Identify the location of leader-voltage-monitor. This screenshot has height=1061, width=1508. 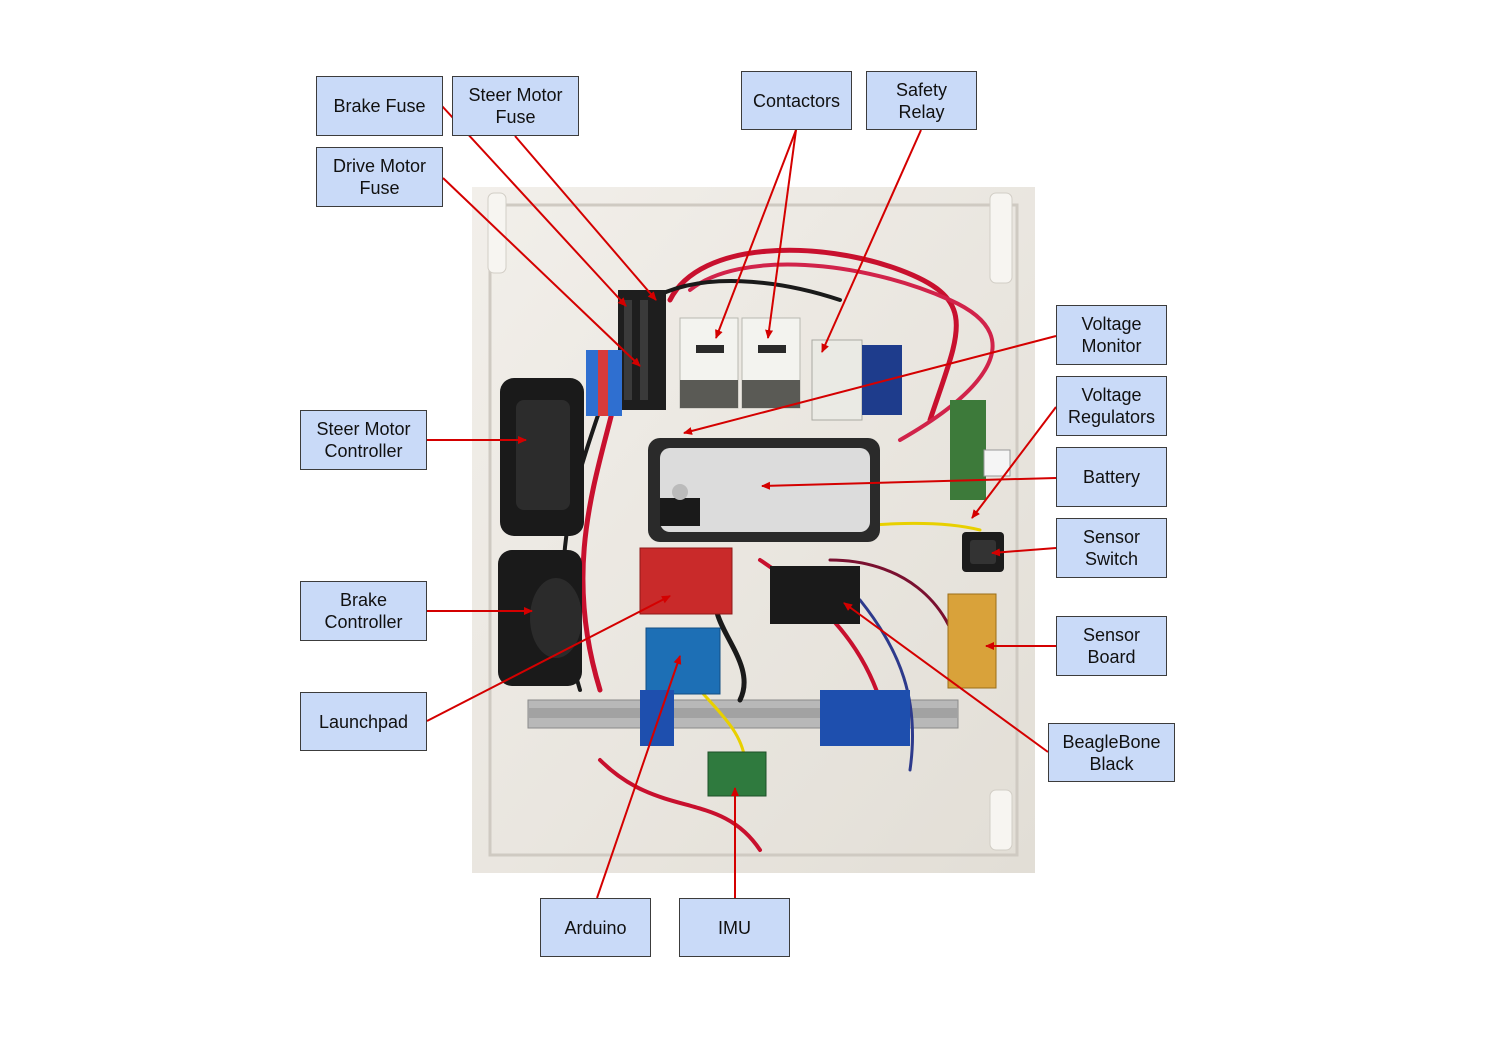
(870, 385).